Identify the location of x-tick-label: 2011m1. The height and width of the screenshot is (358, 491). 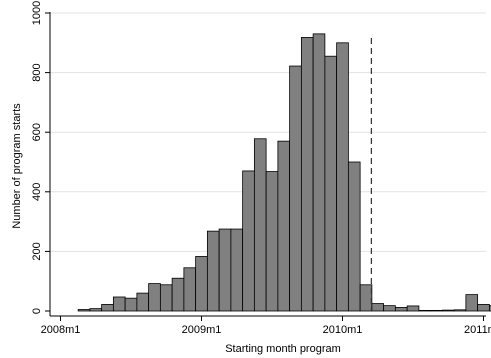
(477, 330).